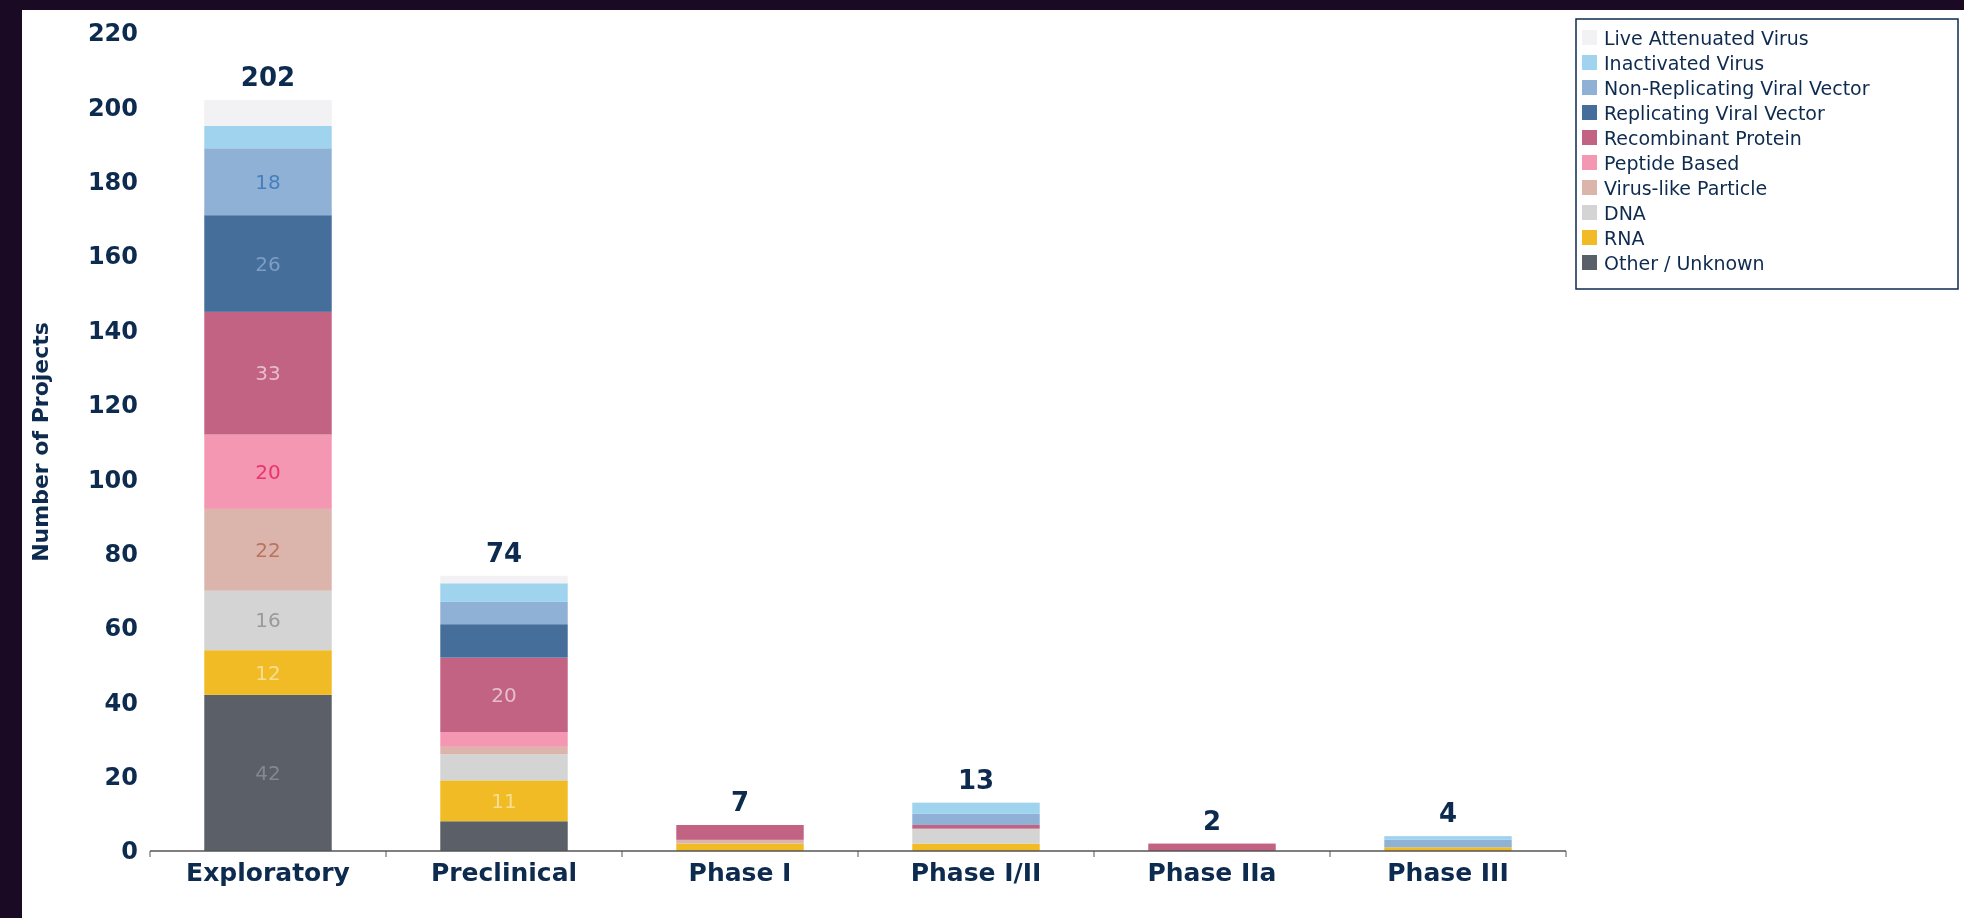 The width and height of the screenshot is (1964, 918). Describe the element at coordinates (1448, 872) in the screenshot. I see `x-tick-label: Phase III` at that location.